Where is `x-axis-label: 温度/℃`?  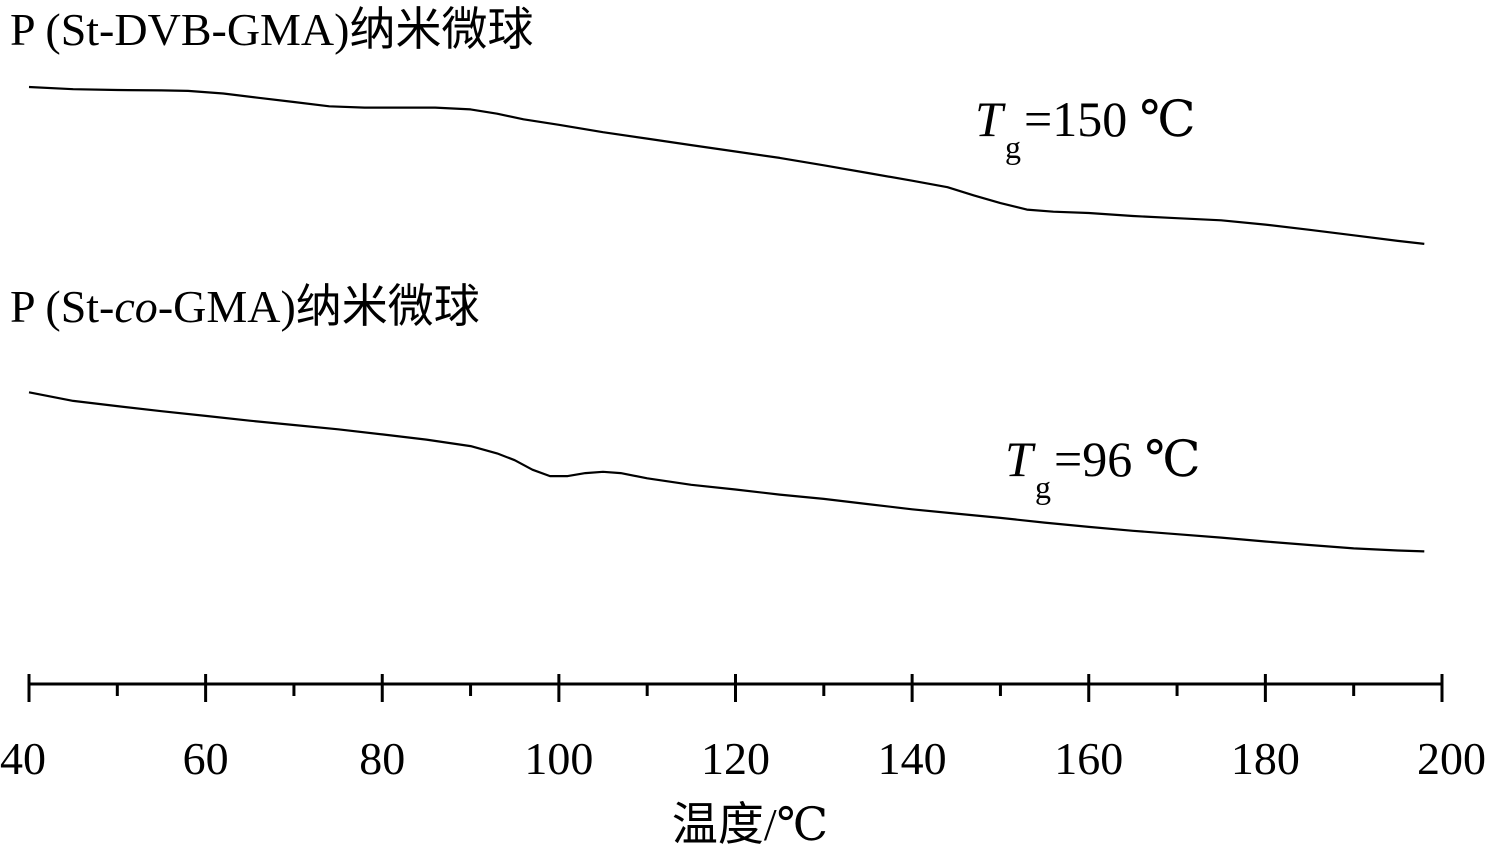 x-axis-label: 温度/℃ is located at coordinates (750, 824).